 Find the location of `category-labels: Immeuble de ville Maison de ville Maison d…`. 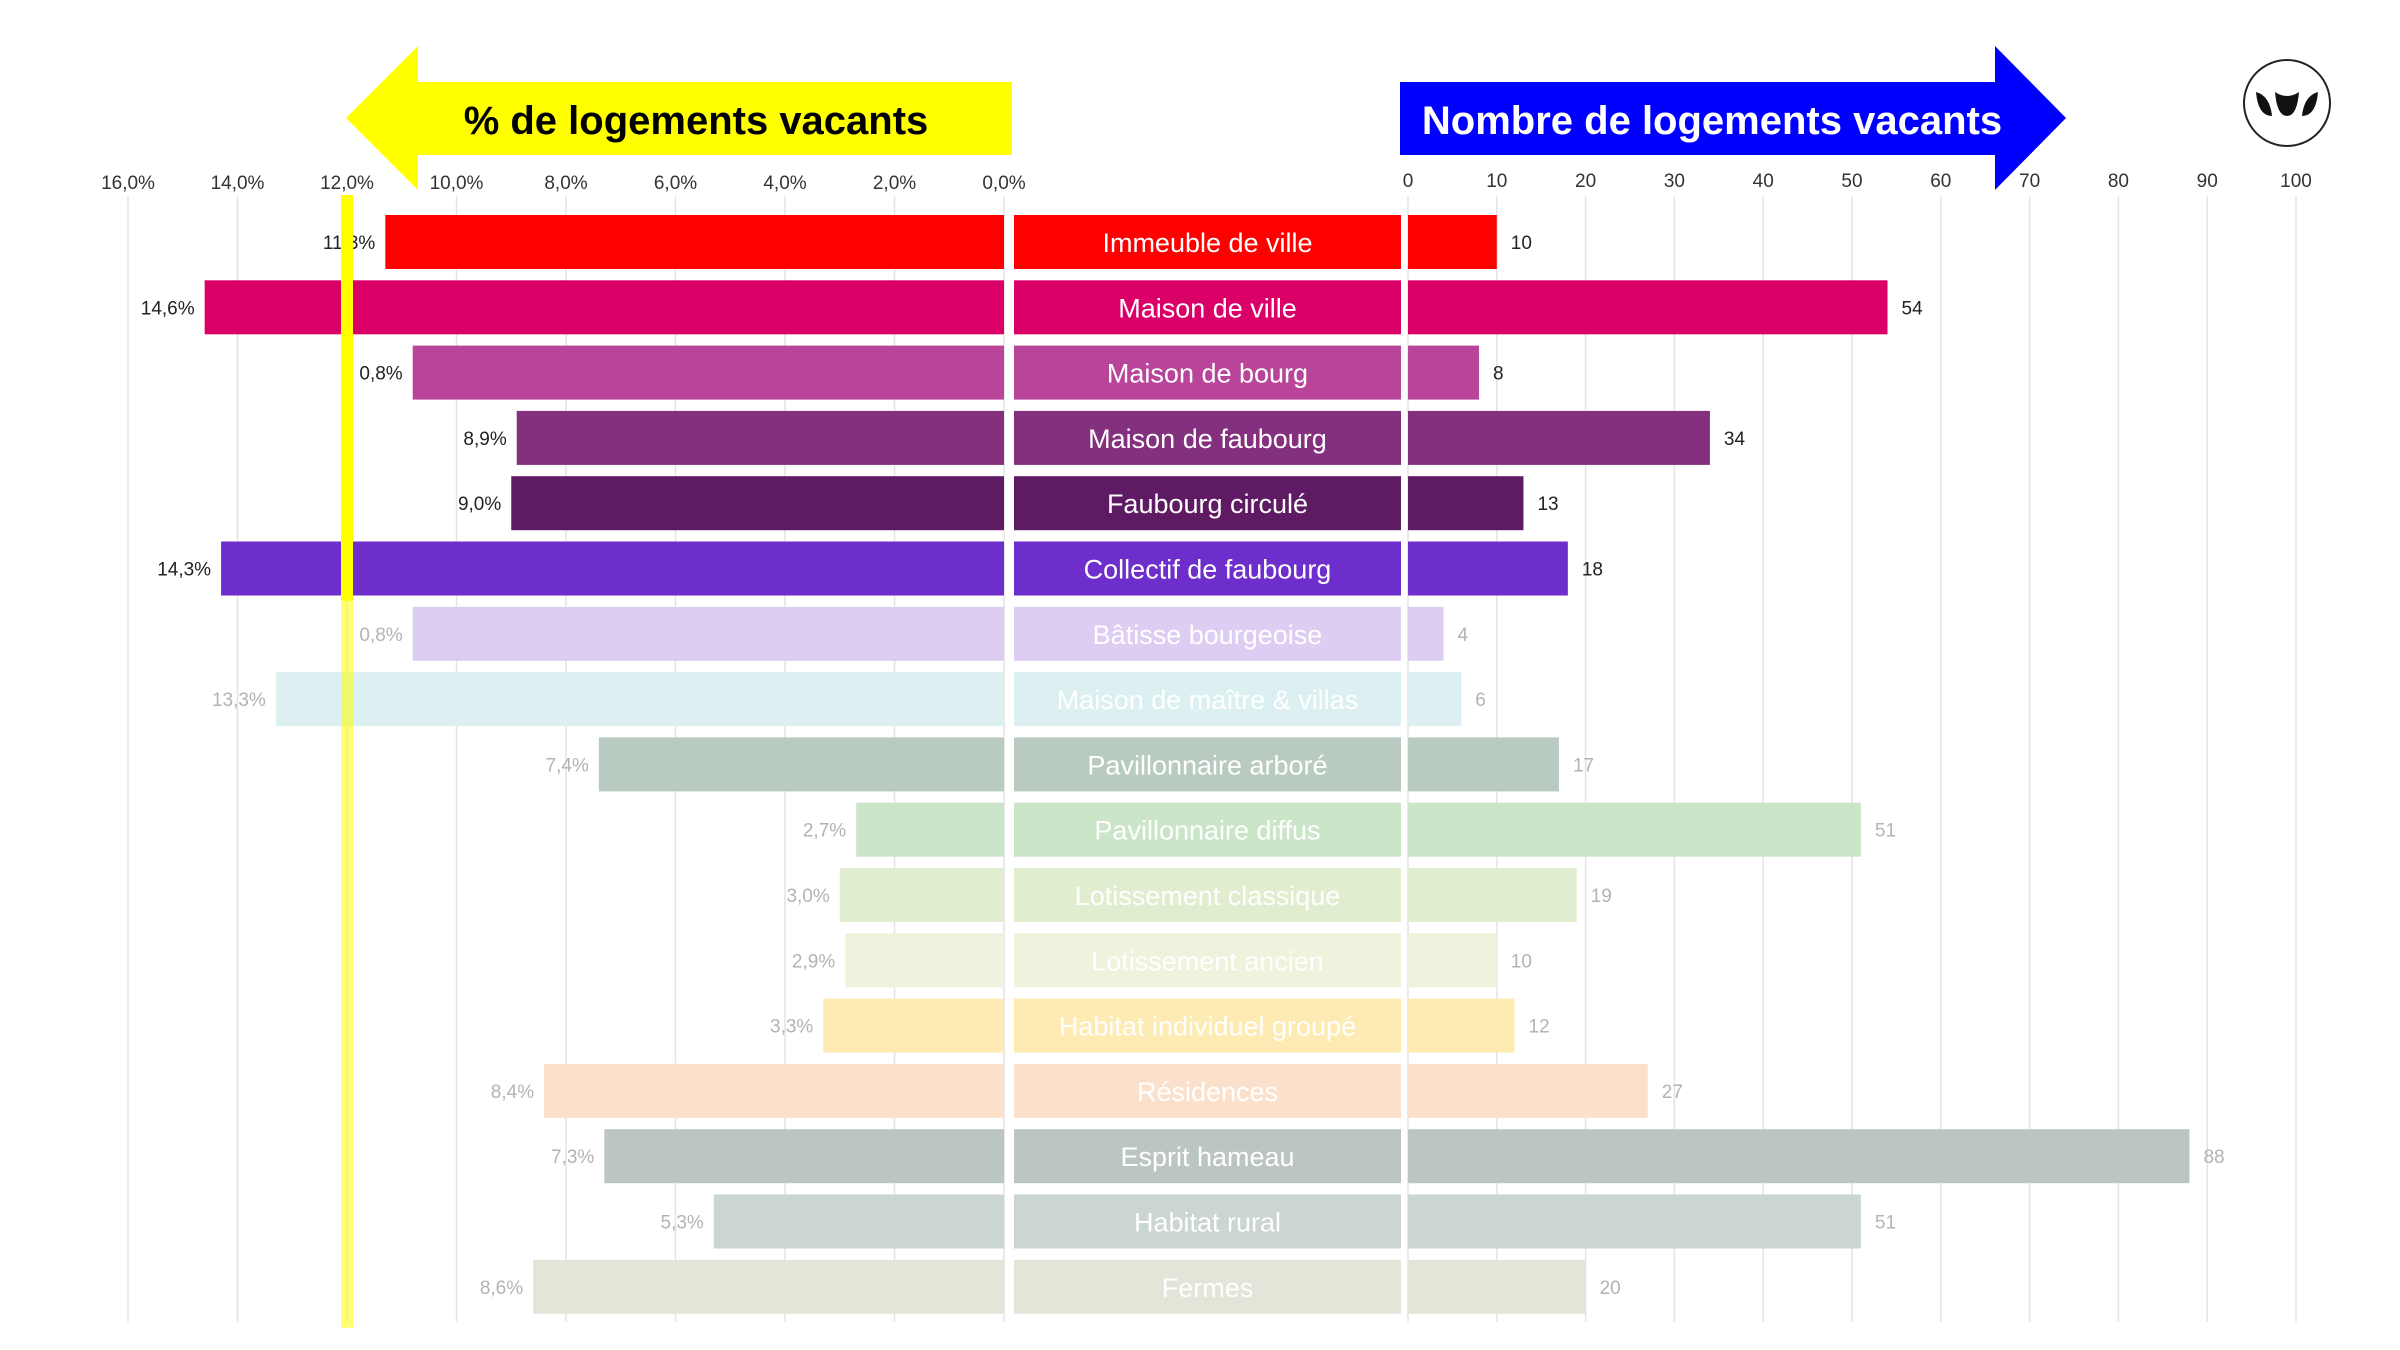

category-labels: Immeuble de ville Maison de ville Maison d… is located at coordinates (1207, 764).